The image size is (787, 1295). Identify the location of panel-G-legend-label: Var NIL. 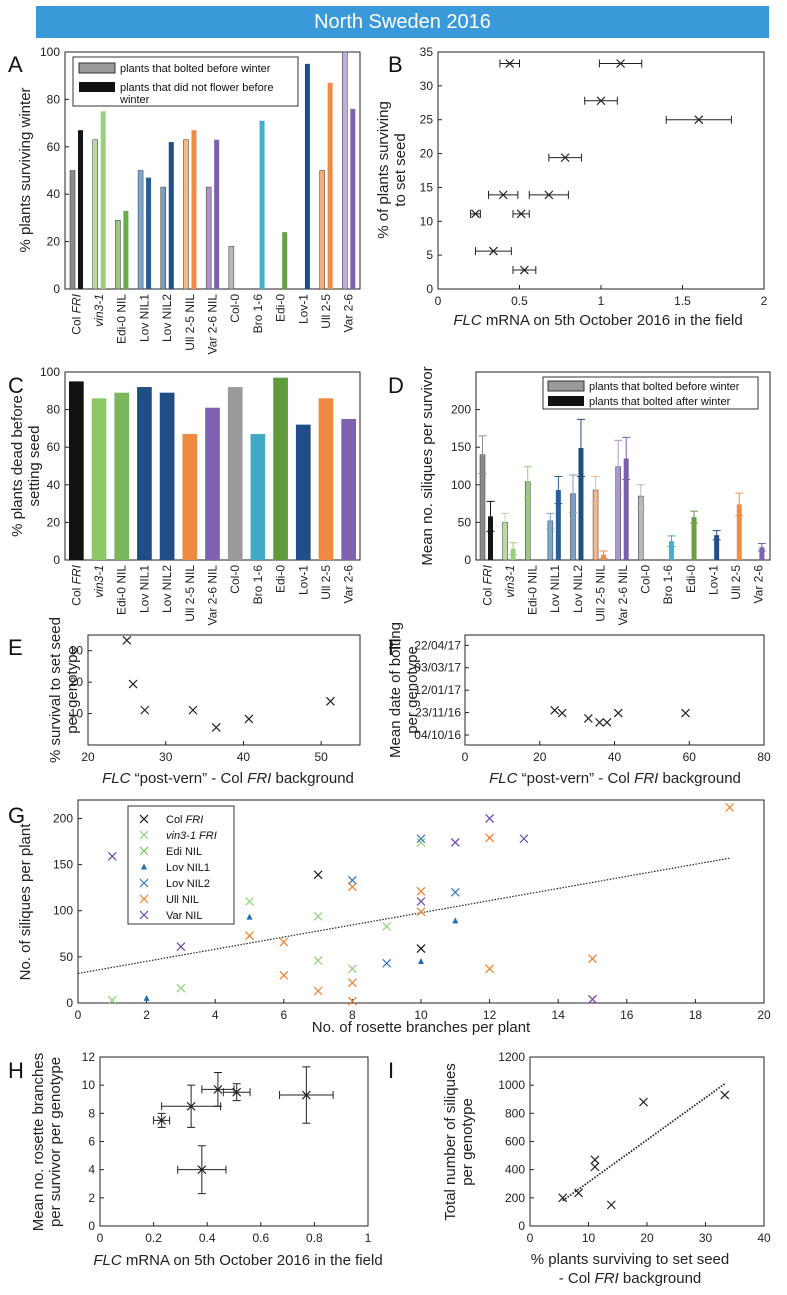
(184, 916).